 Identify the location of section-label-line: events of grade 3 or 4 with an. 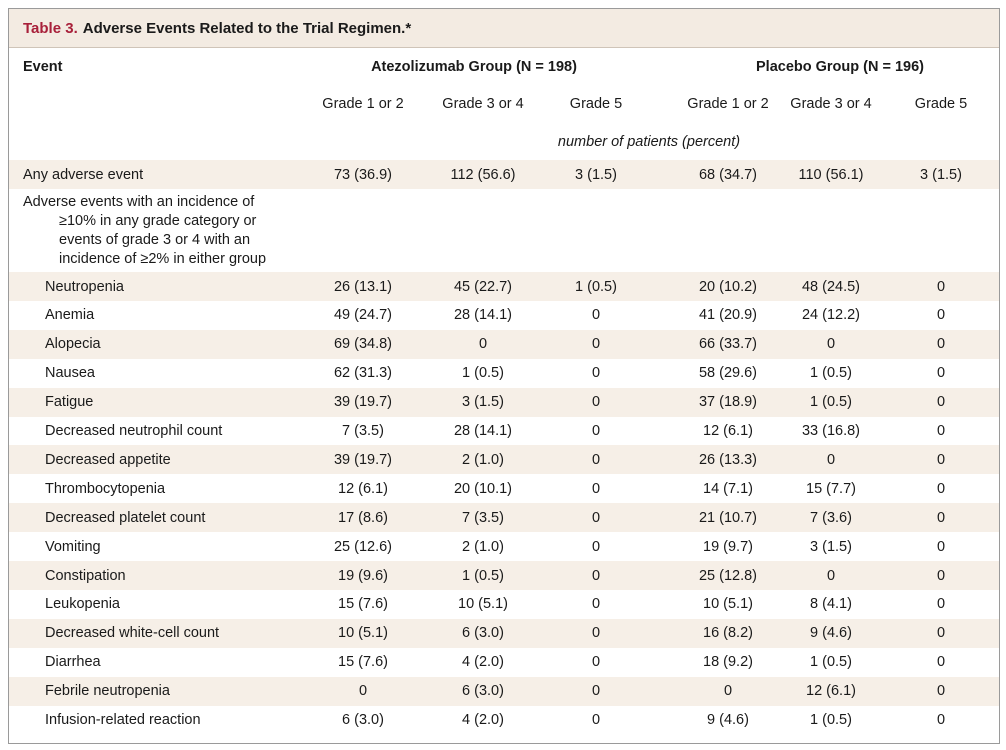
(155, 240).